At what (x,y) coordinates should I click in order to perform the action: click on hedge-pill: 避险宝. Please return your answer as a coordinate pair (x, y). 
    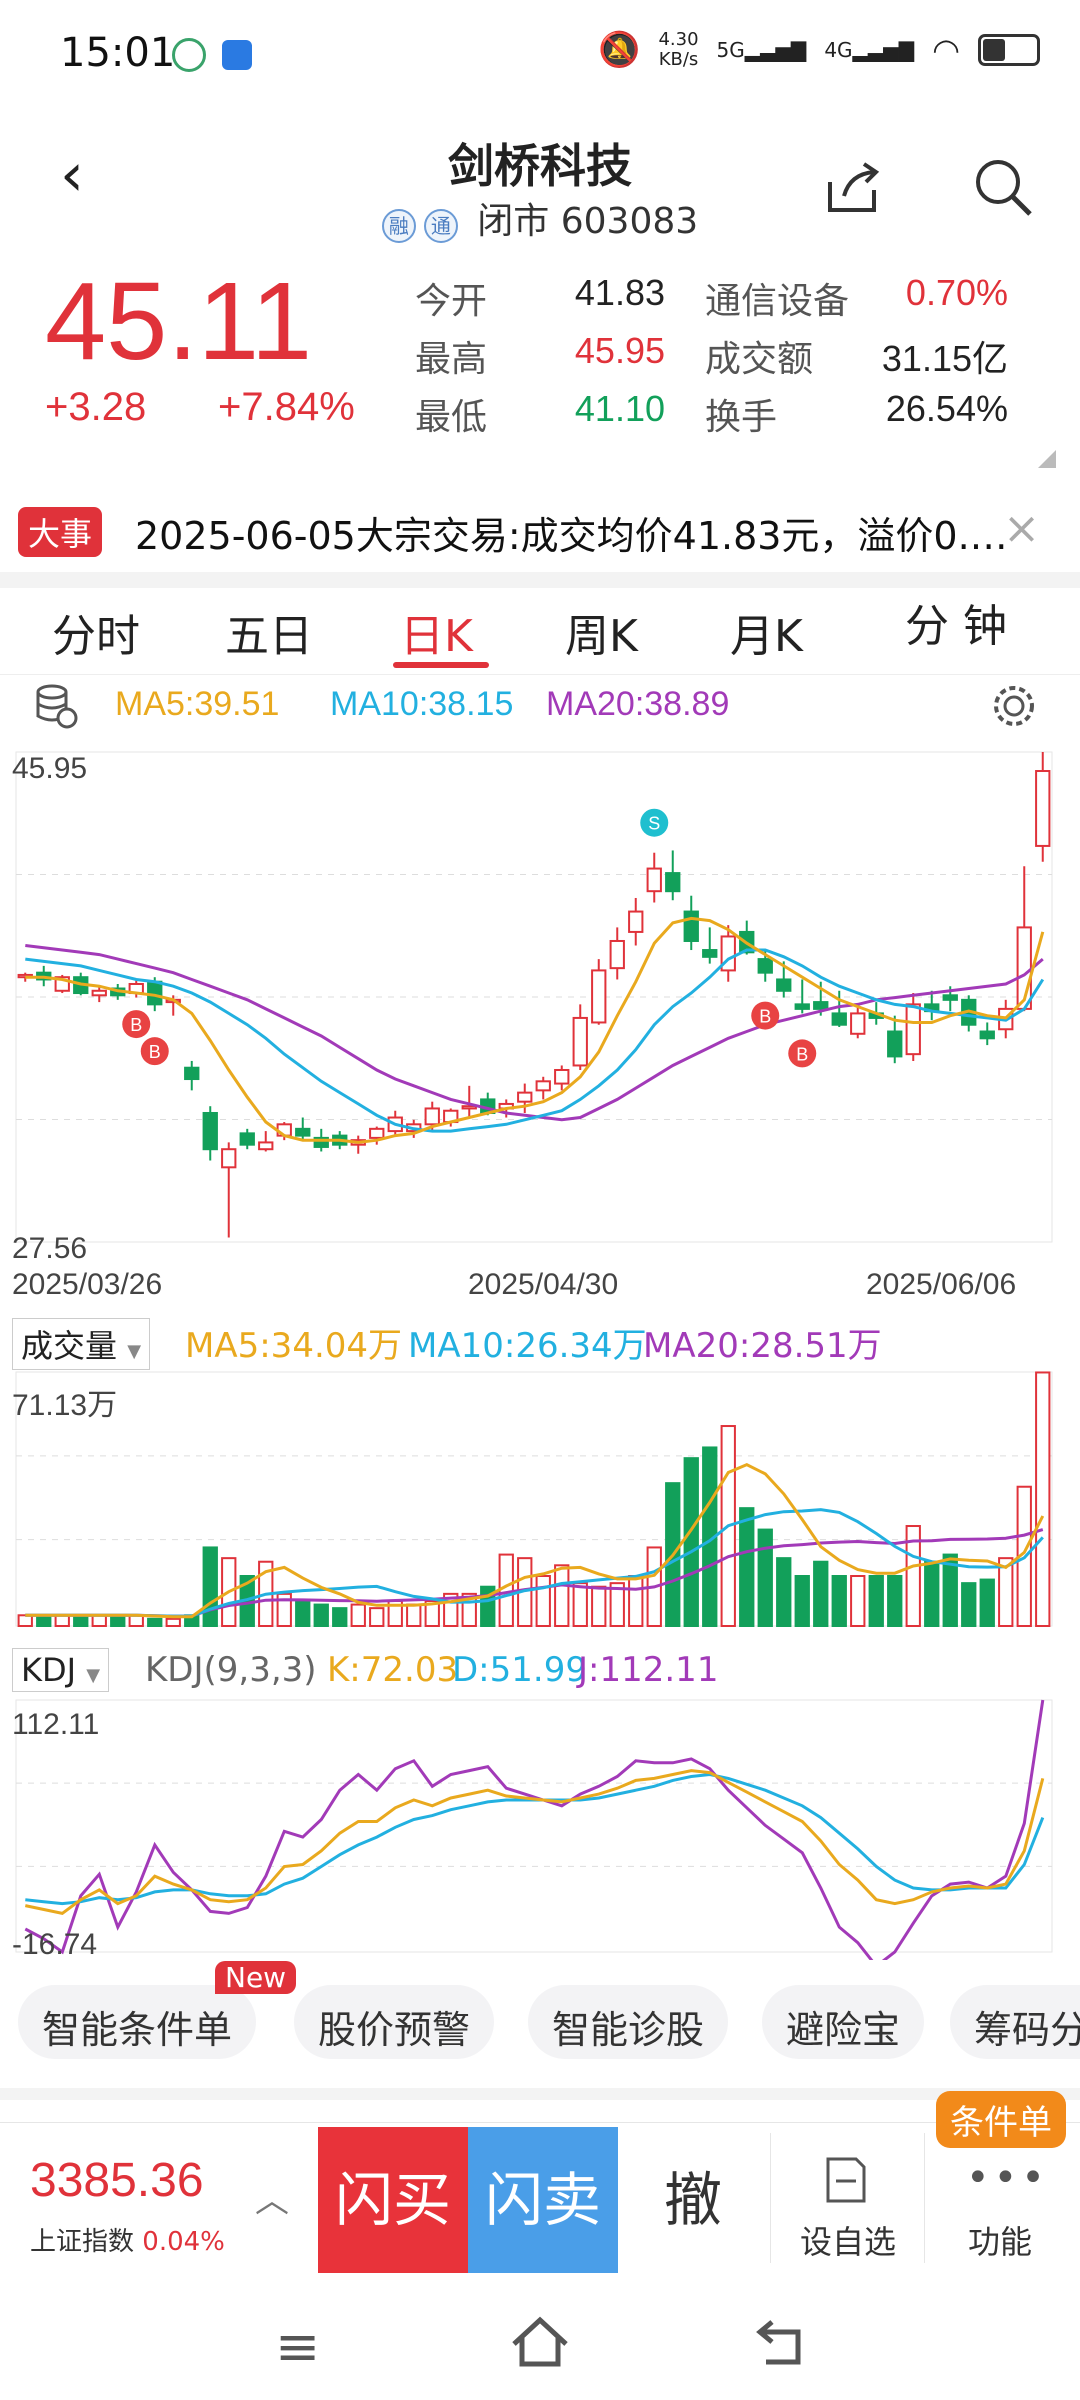
    Looking at the image, I should click on (843, 2022).